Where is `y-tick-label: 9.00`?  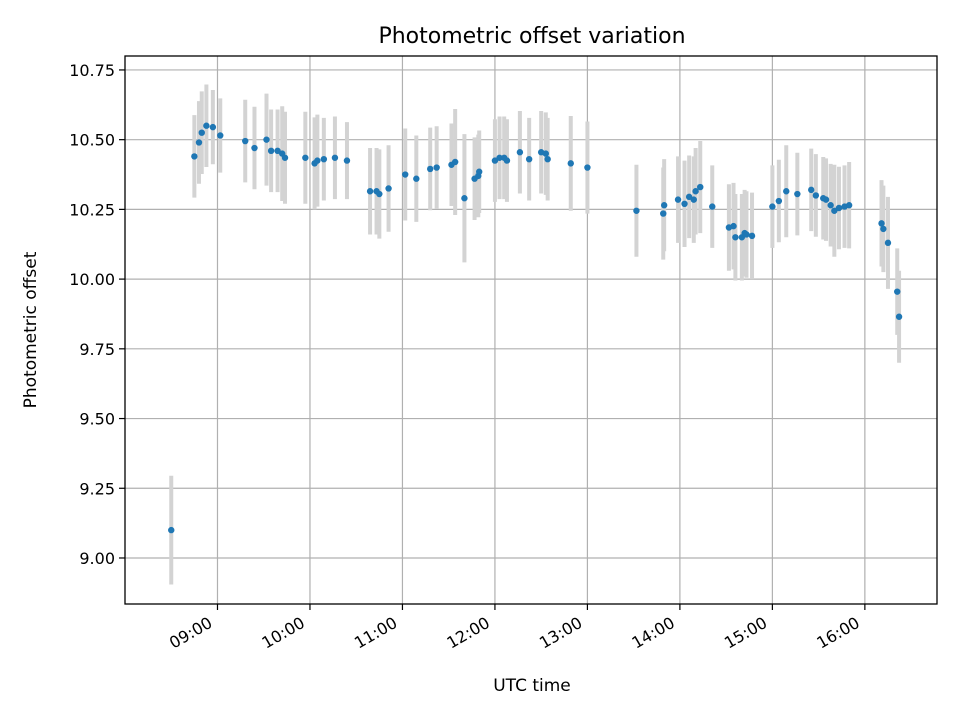 y-tick-label: 9.00 is located at coordinates (97, 558).